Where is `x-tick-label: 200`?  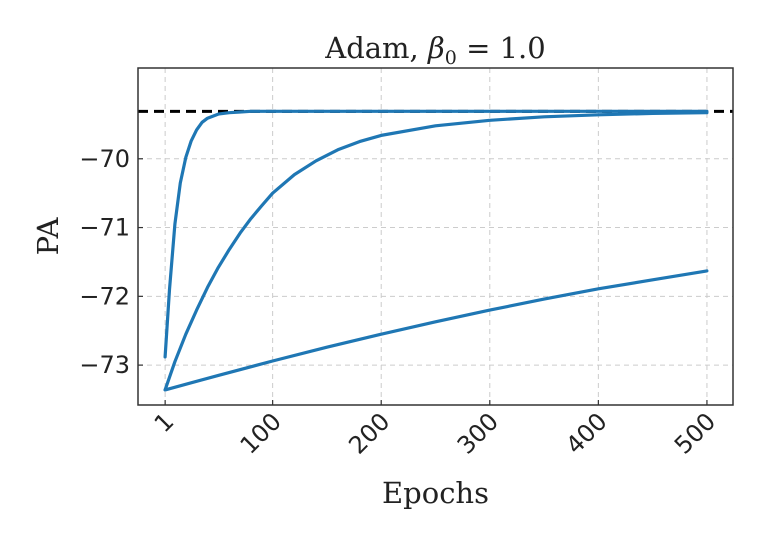
x-tick-label: 200 is located at coordinates (369, 433).